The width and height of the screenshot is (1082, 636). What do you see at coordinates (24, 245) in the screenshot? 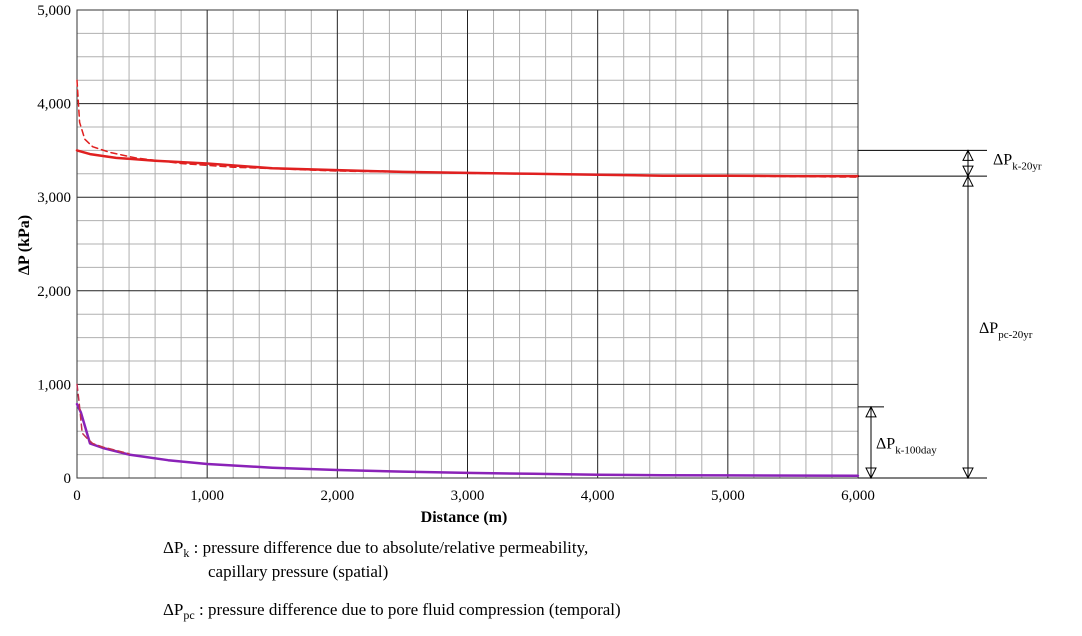
I see `y-axis-title: ΔP (kPa)` at bounding box center [24, 245].